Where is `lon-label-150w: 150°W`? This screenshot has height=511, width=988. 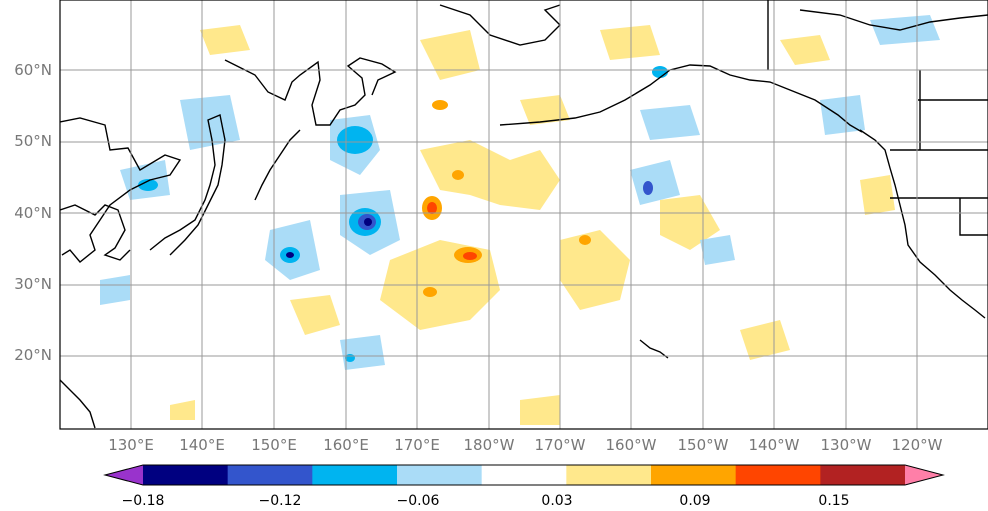 lon-label-150w: 150°W is located at coordinates (703, 445).